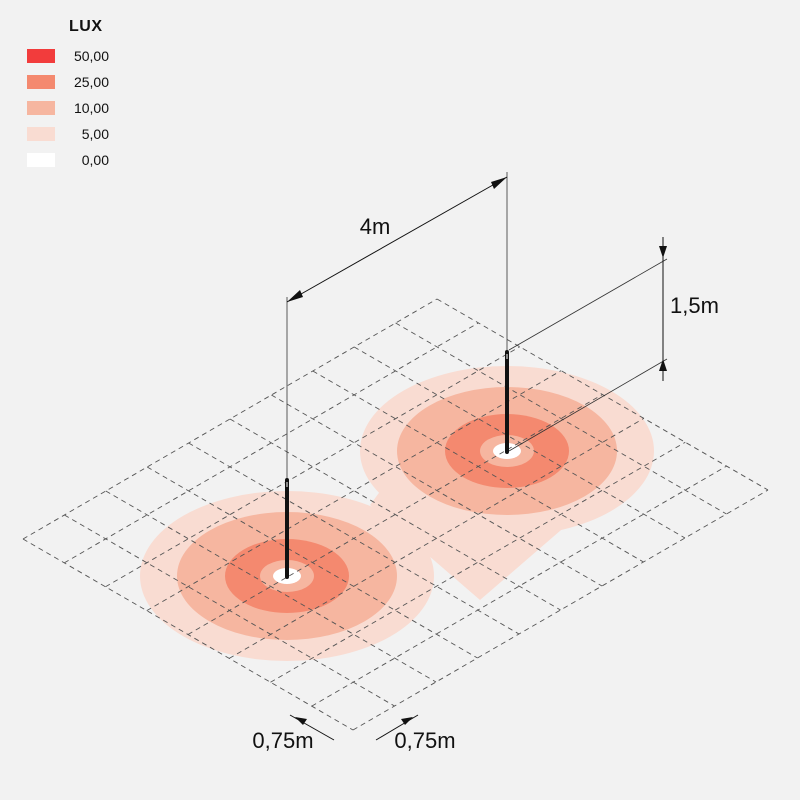 The height and width of the screenshot is (800, 800). Describe the element at coordinates (375, 226) in the screenshot. I see `spacing-label: 4m` at that location.